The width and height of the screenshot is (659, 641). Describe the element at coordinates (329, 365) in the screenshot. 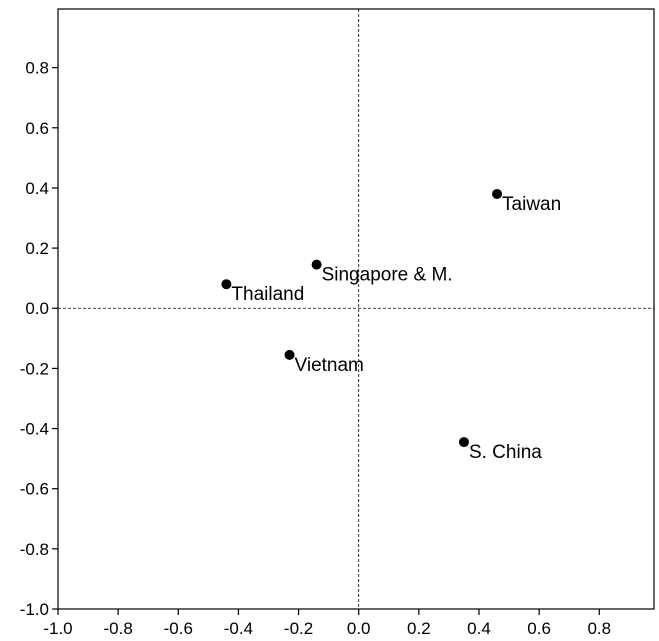

I see `point-label: Vietnam` at that location.